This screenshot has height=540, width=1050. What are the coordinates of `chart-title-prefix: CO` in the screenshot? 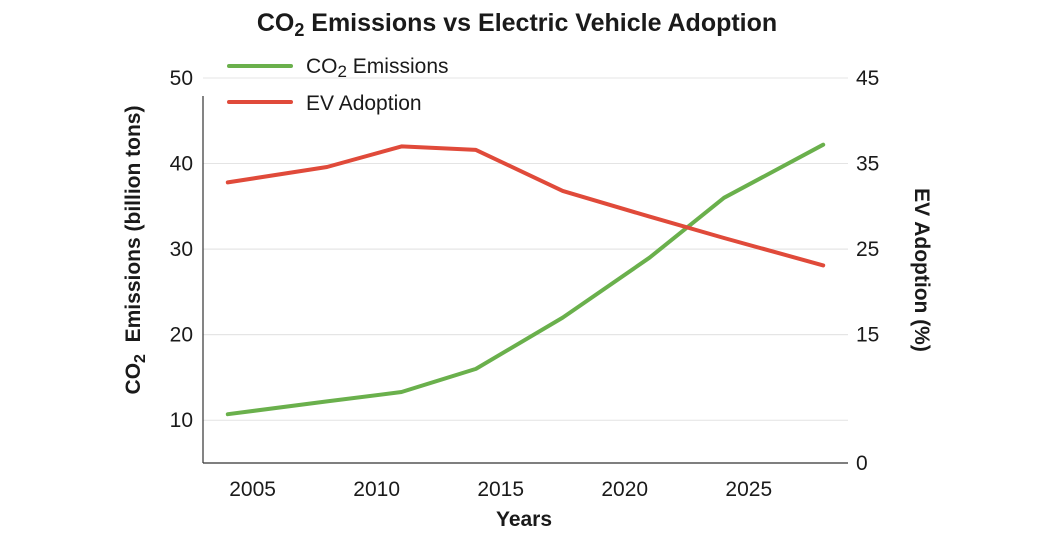 It's located at (276, 23).